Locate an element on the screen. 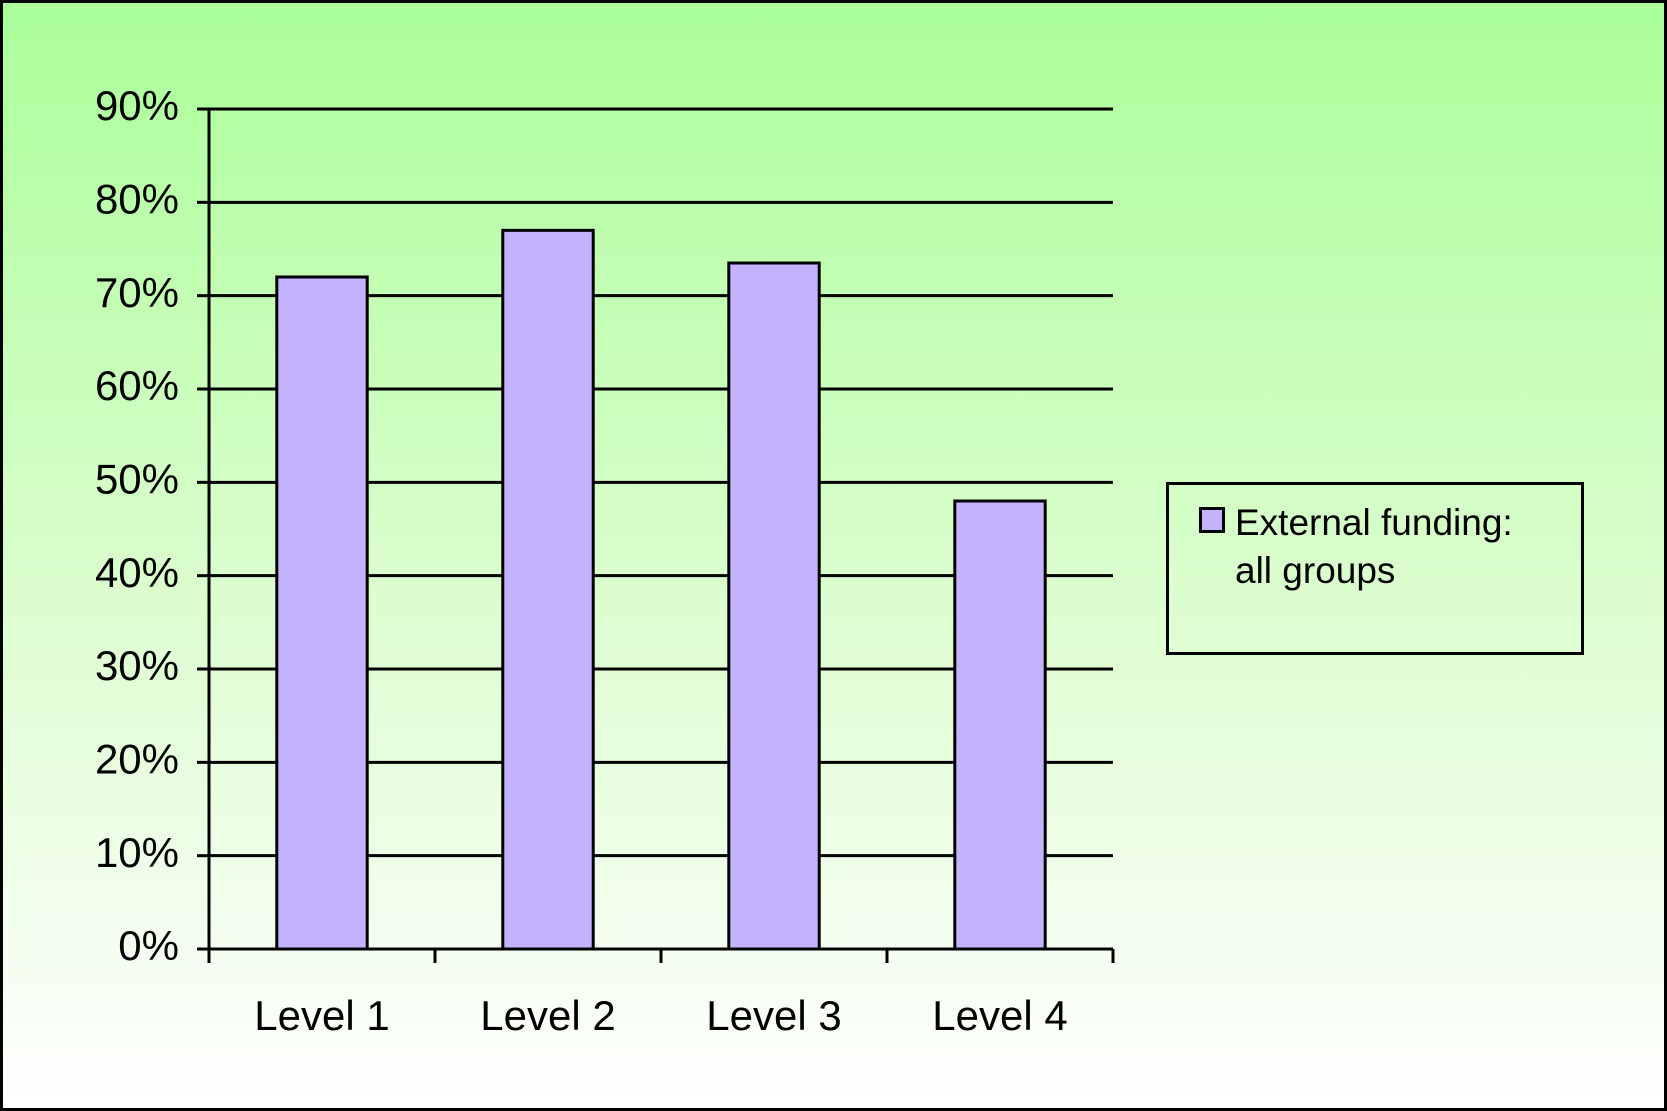 The image size is (1667, 1111). y-tick-label: 60% is located at coordinates (137, 385).